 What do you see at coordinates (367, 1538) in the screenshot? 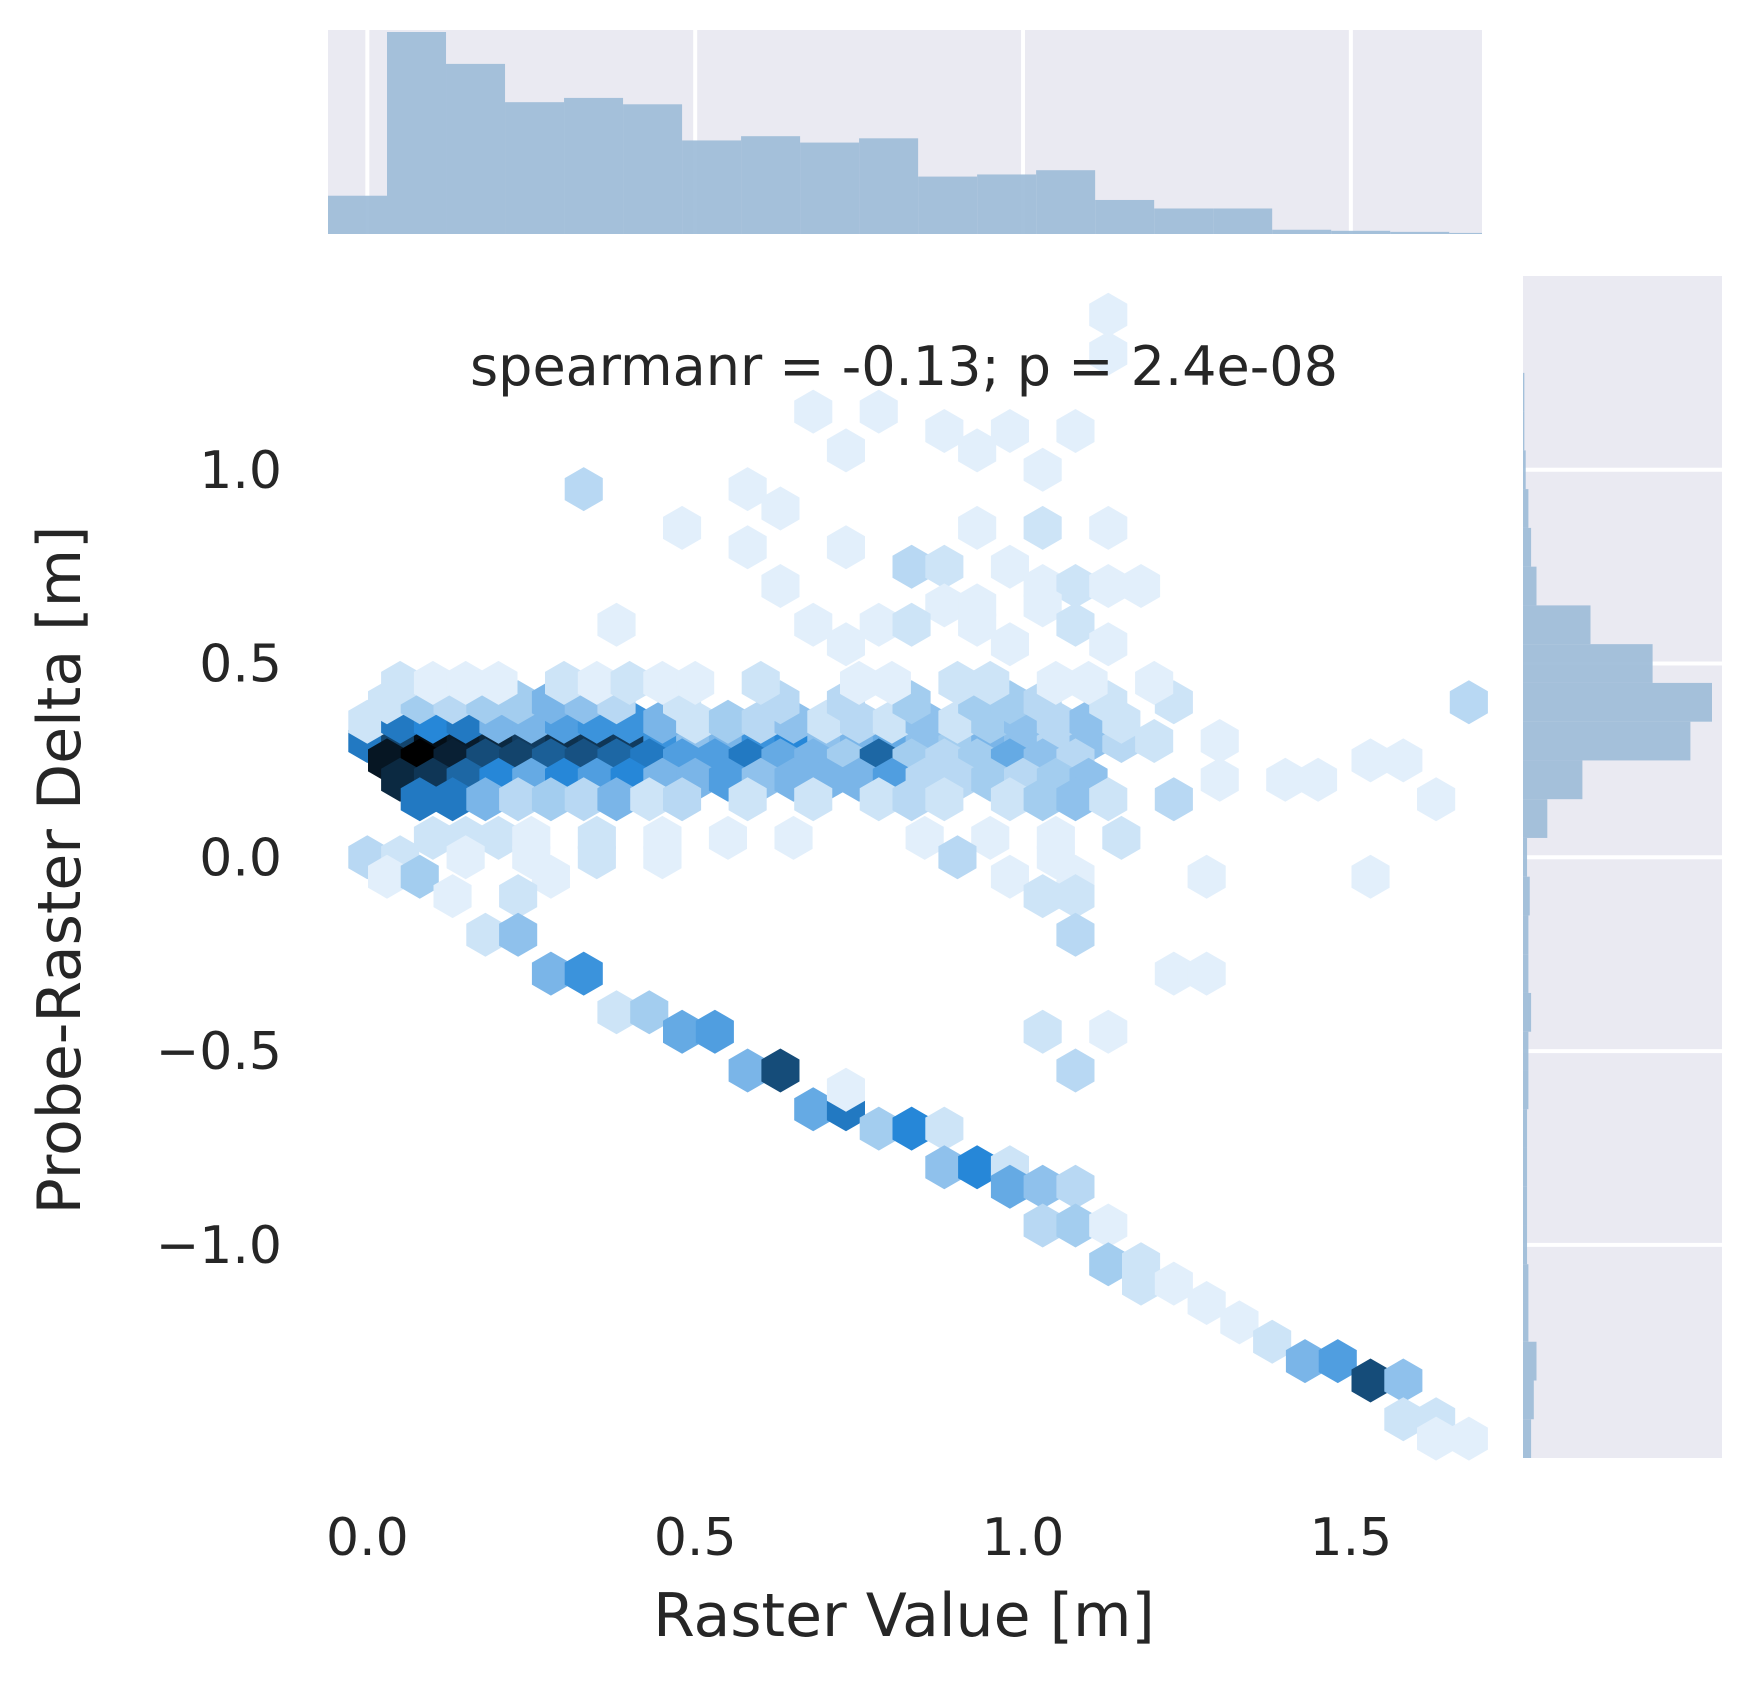
I see `x-tick-label: 0.0` at bounding box center [367, 1538].